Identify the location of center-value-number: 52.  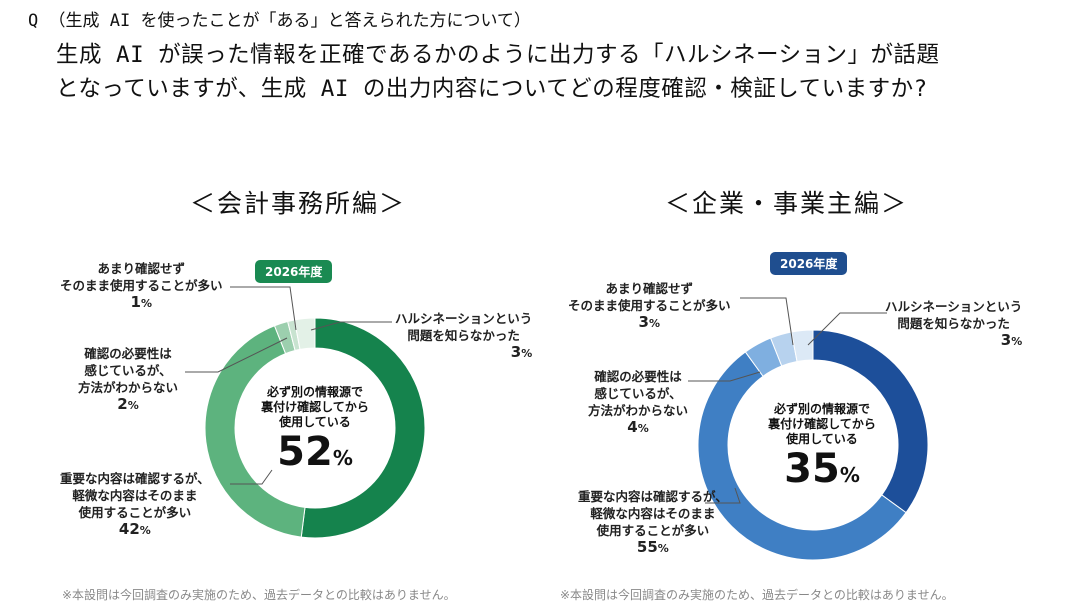
(305, 452).